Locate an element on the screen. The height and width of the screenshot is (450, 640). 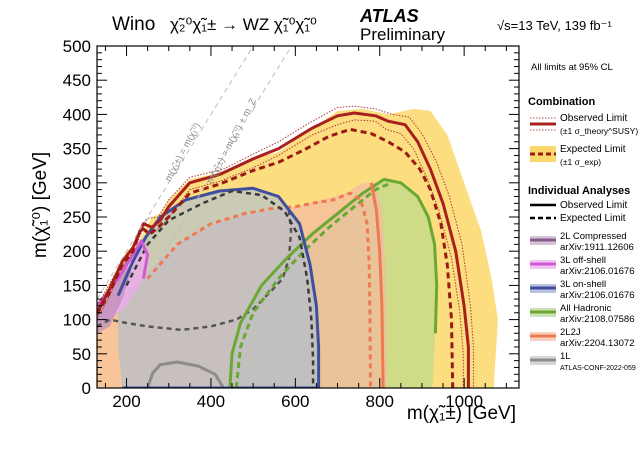
2l2j-observed-limit is located at coordinates (377, 285).